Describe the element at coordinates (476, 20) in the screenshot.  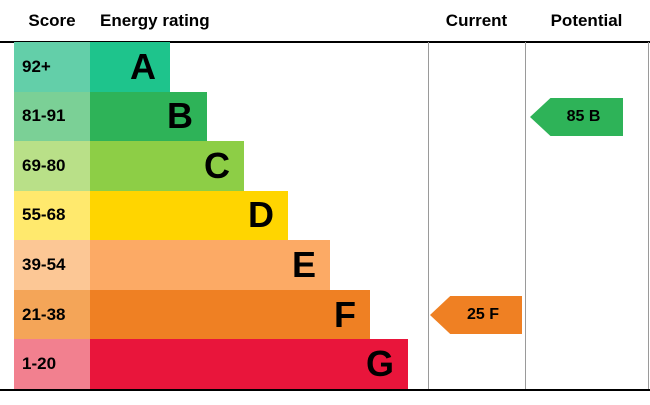
I see `current-column-header: Current` at that location.